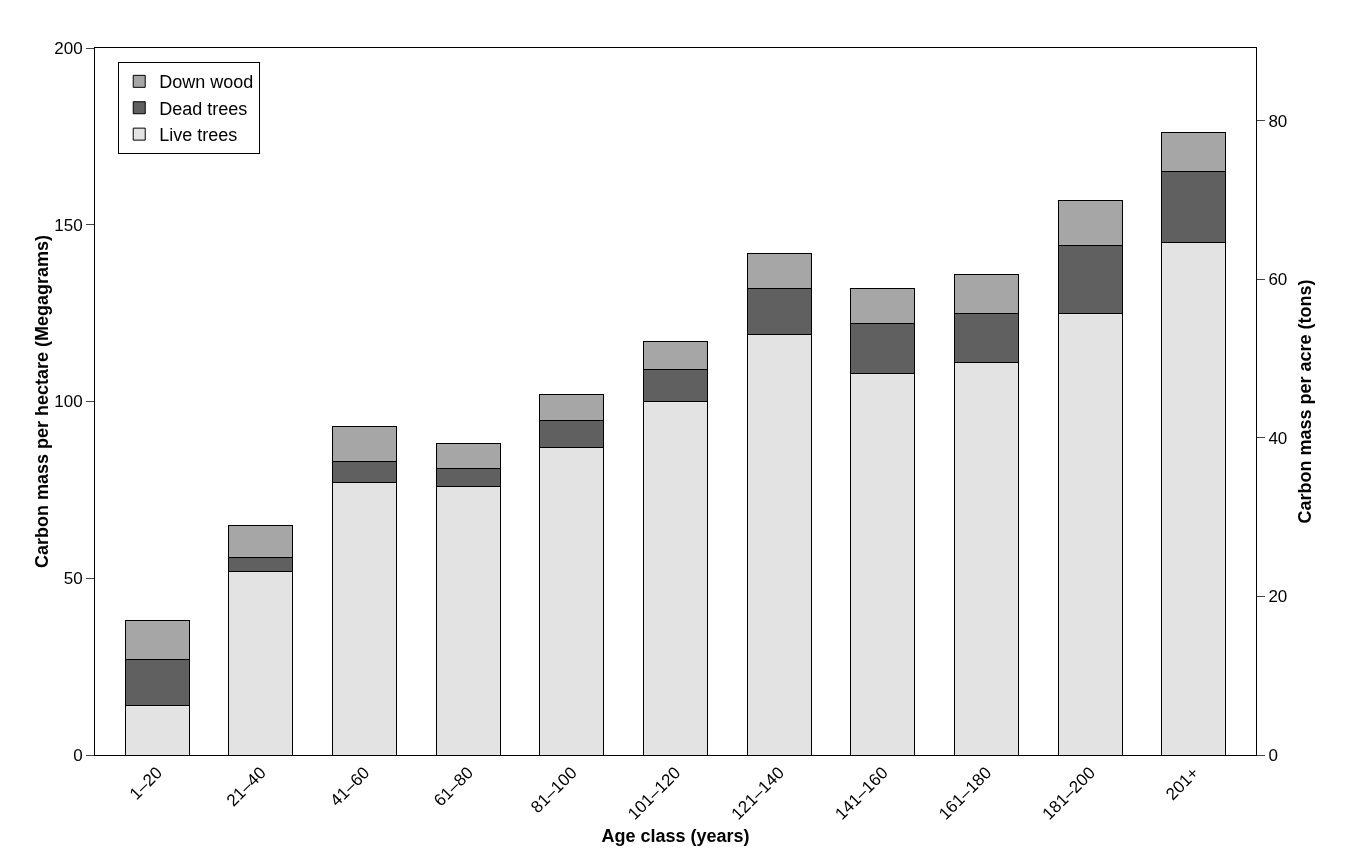  I want to click on y-axis-title: Carbon mass per hectare (Megagrams), so click(42, 401).